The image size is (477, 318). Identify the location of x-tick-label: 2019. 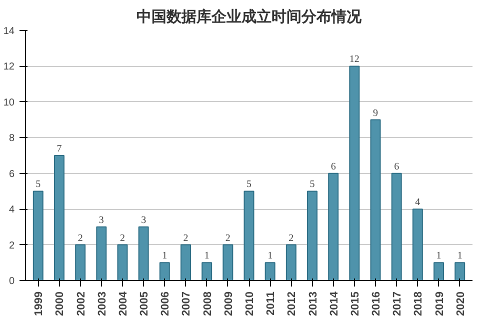
(440, 303).